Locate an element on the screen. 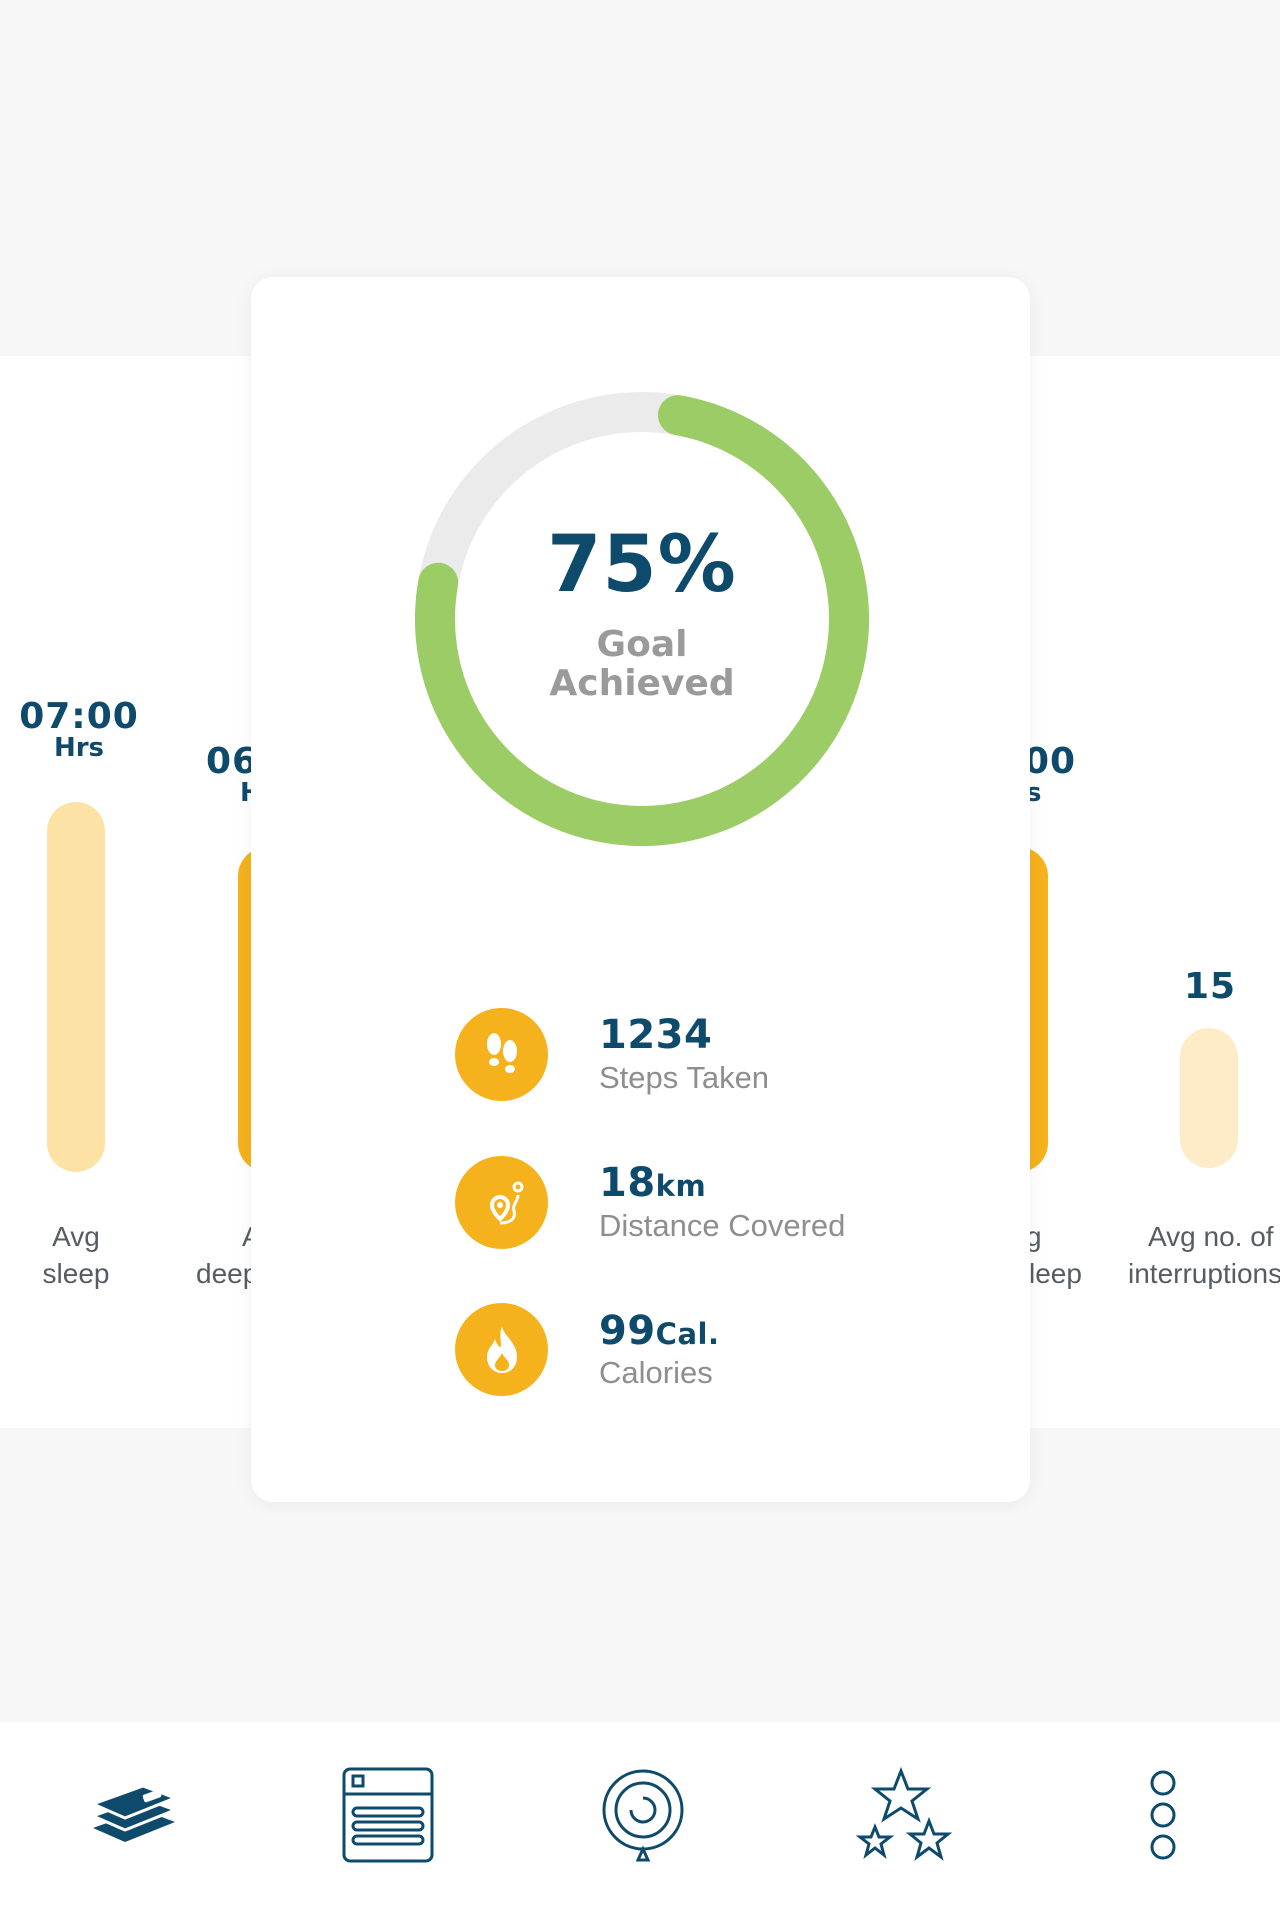 The height and width of the screenshot is (1920, 1280). goal-progress-ring is located at coordinates (642, 619).